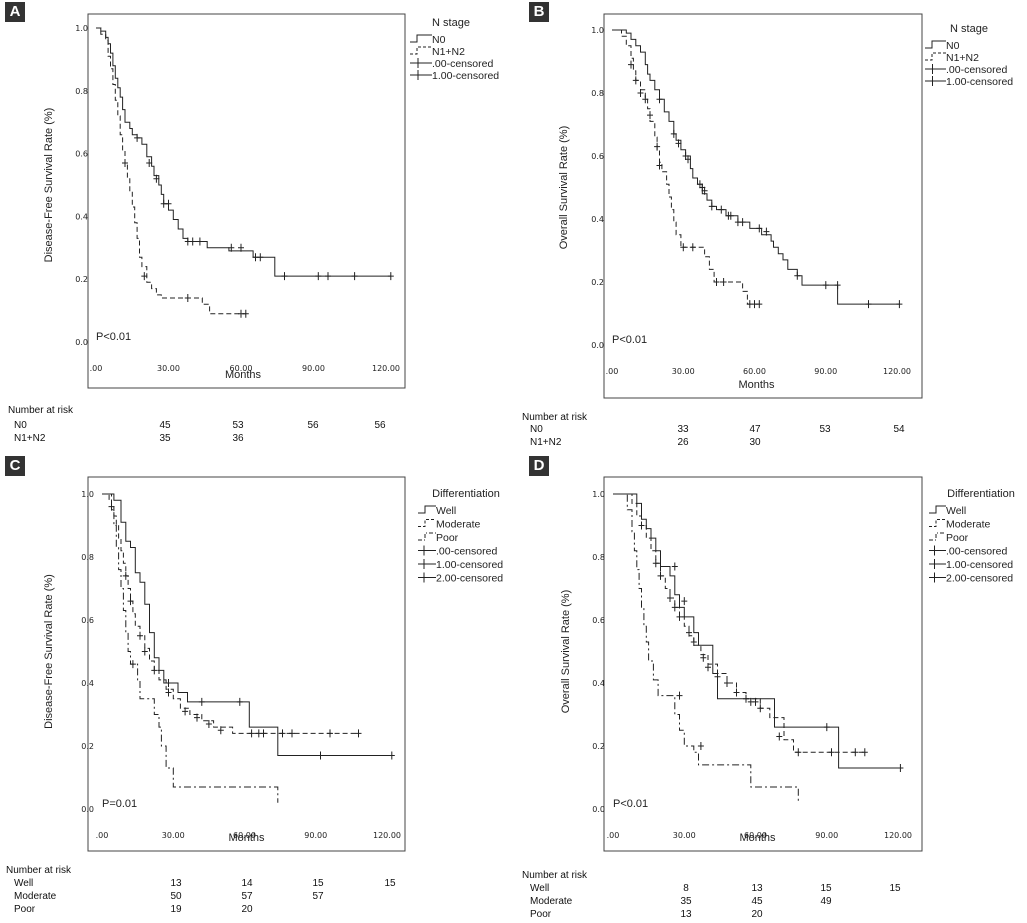  What do you see at coordinates (238, 425) in the screenshot?
I see `risk-cell: 53` at bounding box center [238, 425].